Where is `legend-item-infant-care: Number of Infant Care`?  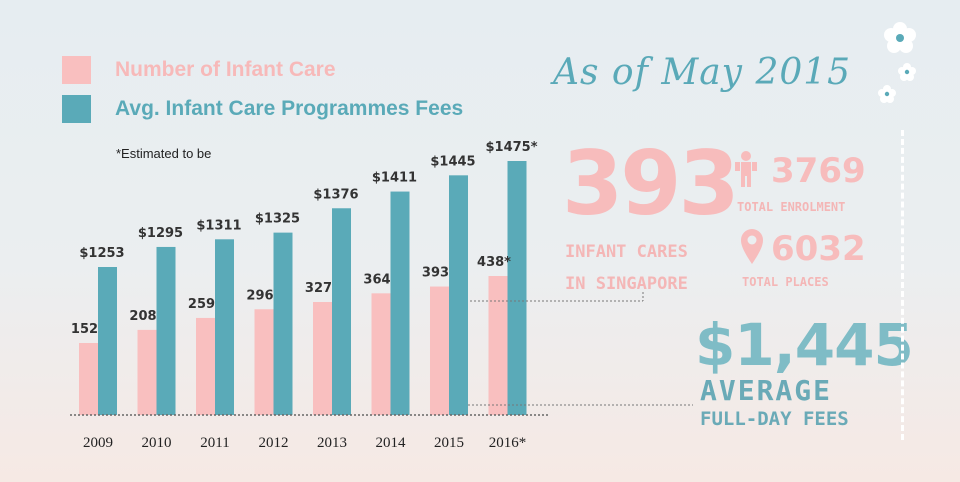
legend-item-infant-care: Number of Infant Care is located at coordinates (199, 70).